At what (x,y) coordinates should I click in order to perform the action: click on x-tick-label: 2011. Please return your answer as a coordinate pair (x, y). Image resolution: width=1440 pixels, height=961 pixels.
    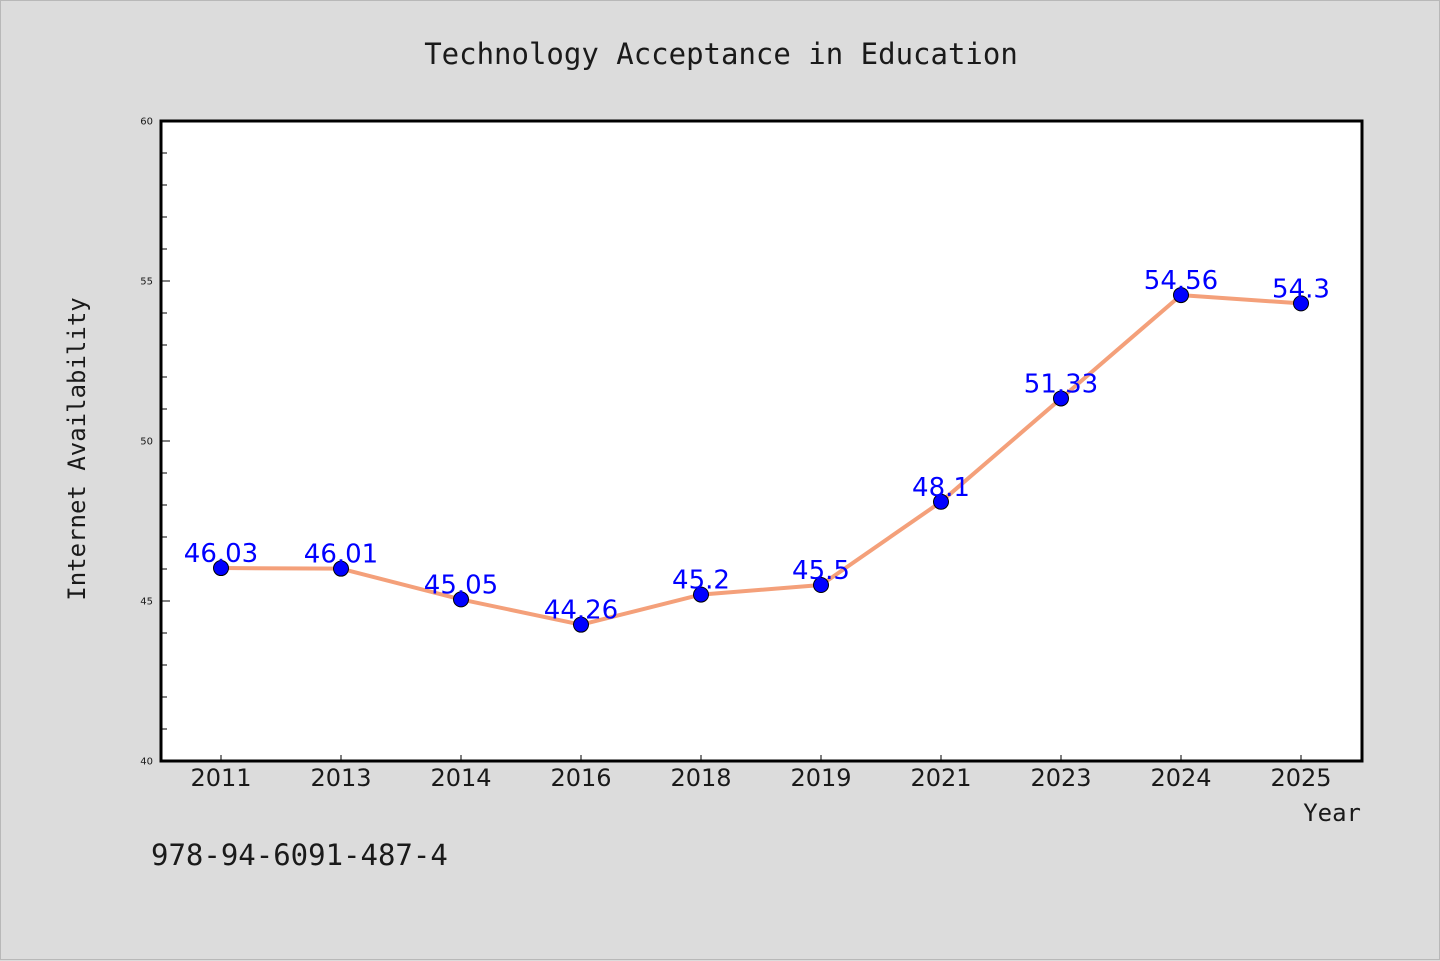
    Looking at the image, I should click on (220, 778).